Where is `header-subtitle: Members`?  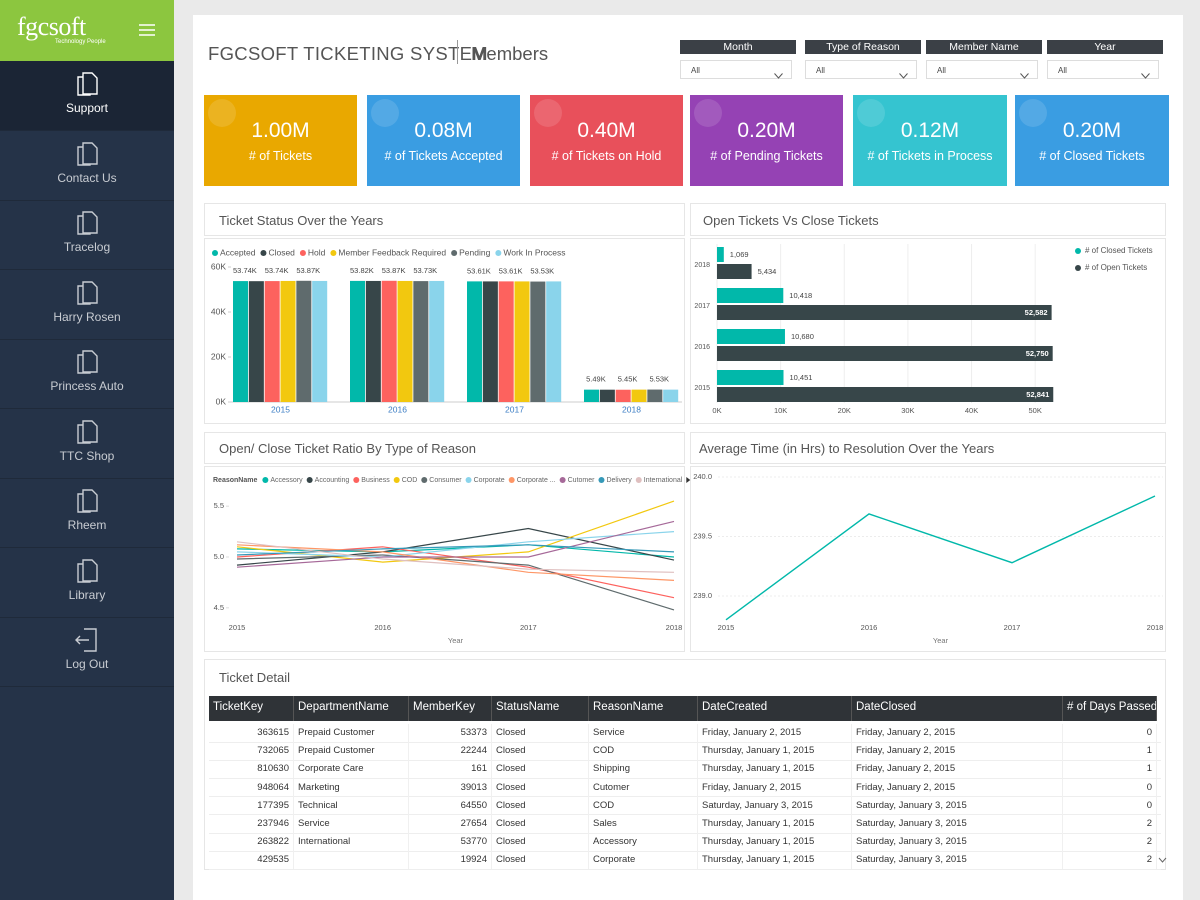
header-subtitle: Members is located at coordinates (510, 53).